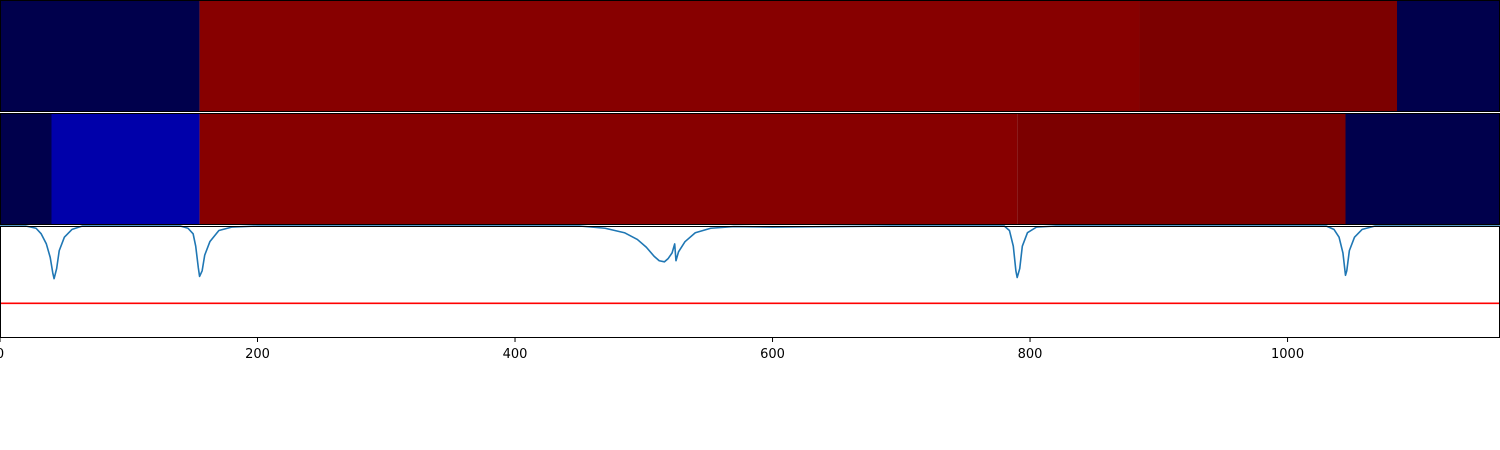 Image resolution: width=1500 pixels, height=450 pixels. I want to click on x-axis: 0 200 400 600 800 1000, so click(652, 350).